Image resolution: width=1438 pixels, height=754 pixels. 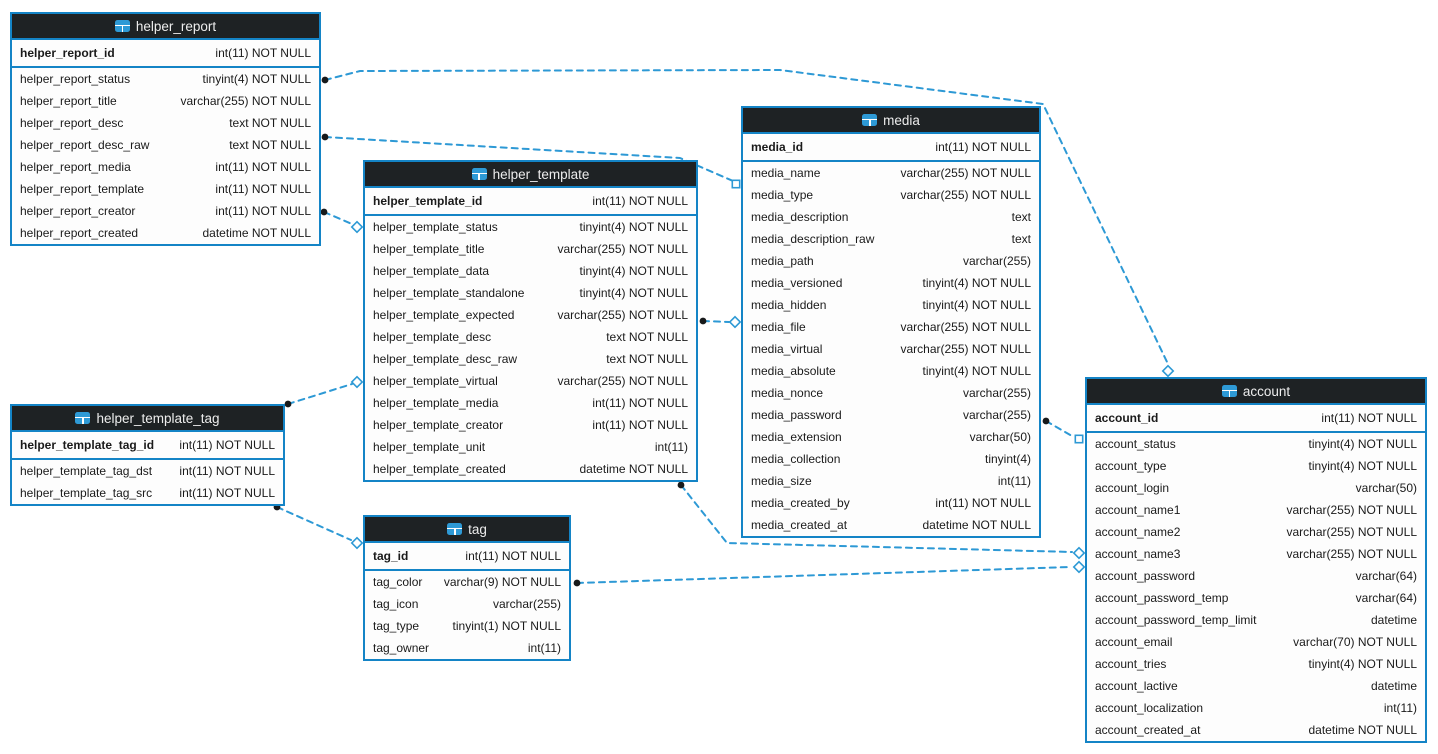 I want to click on column-row-helper_template_unit: helper_template_unit int(11), so click(x=530, y=447).